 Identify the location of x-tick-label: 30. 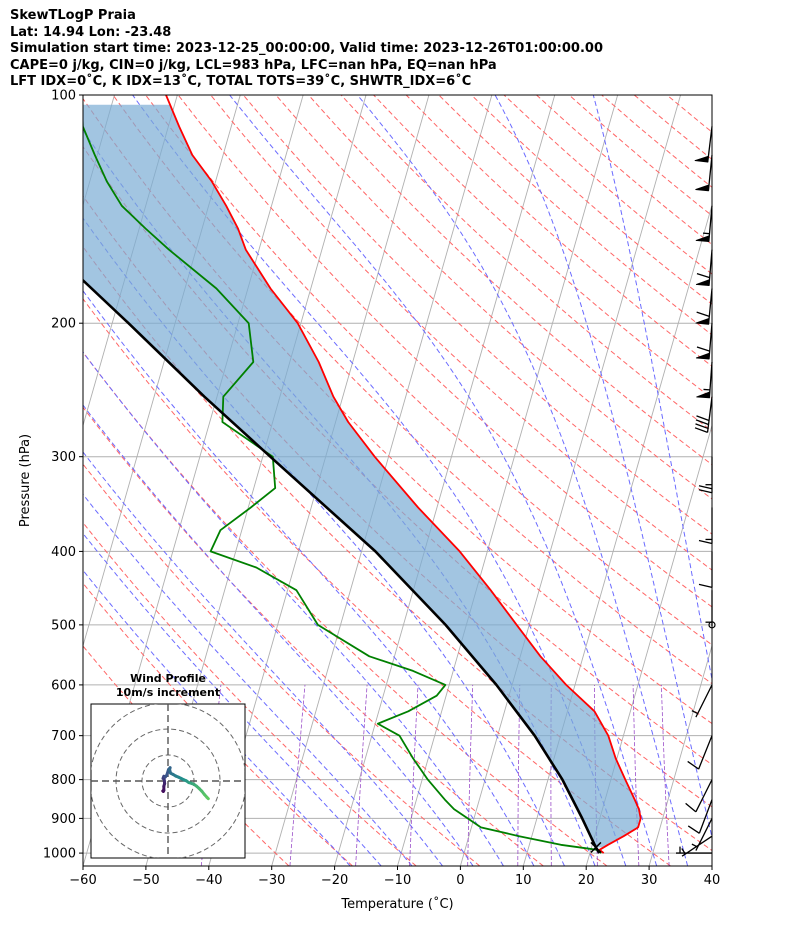
(649, 880).